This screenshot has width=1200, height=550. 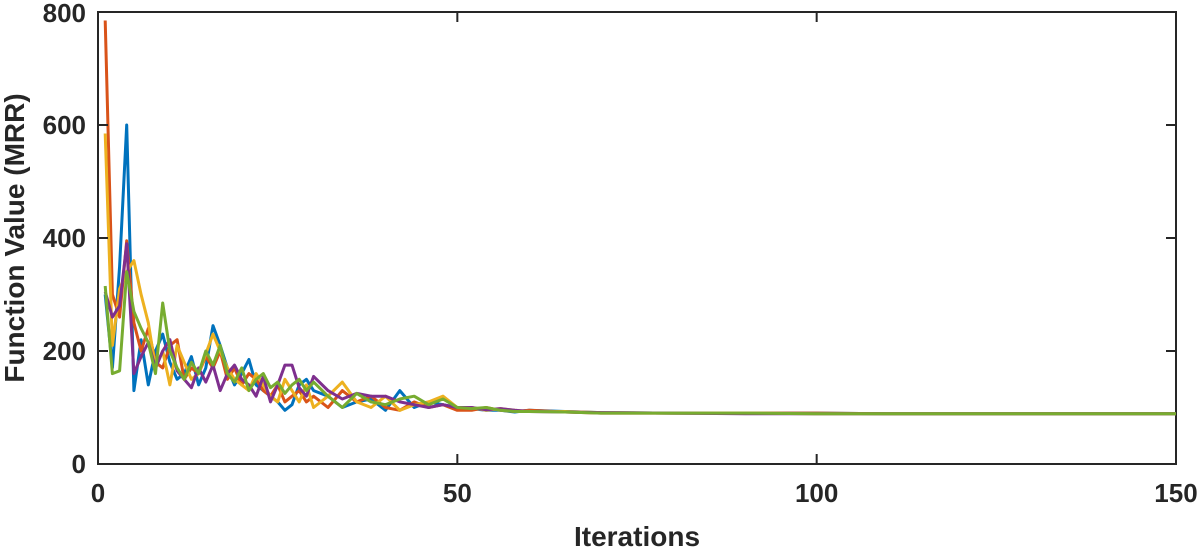 I want to click on y-tick-label: 400, so click(x=64, y=238).